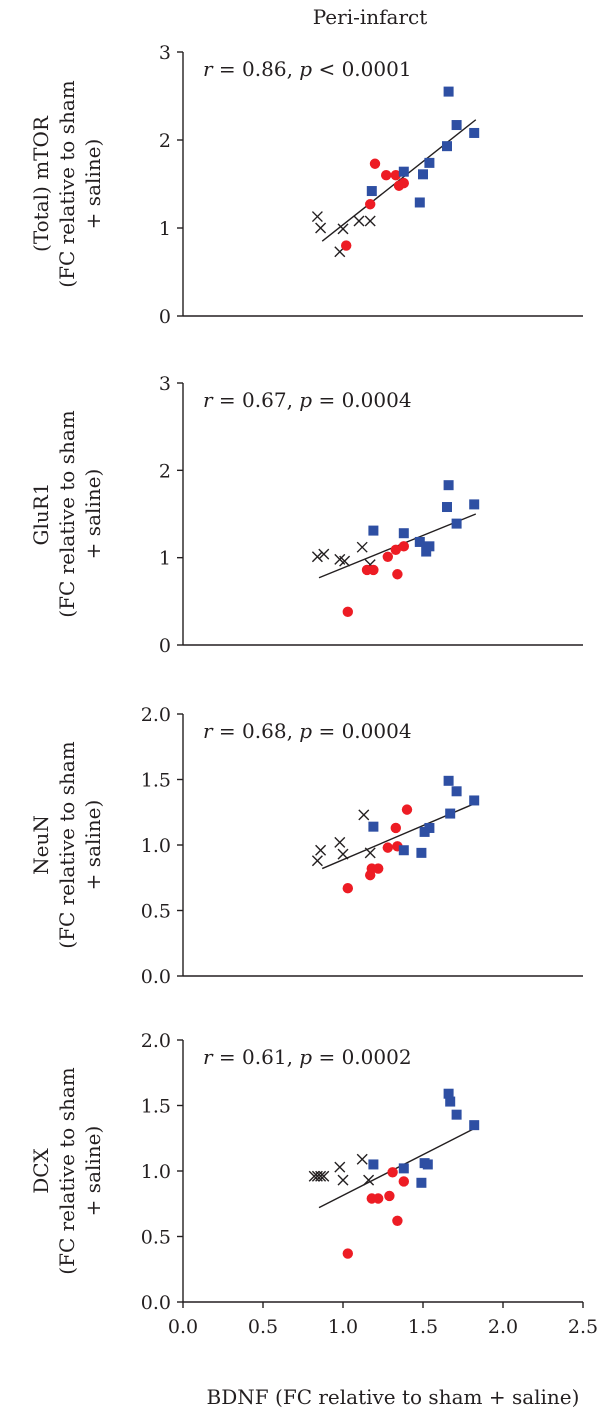  I want to click on y-tick-label: 0.0, so click(156, 1303).